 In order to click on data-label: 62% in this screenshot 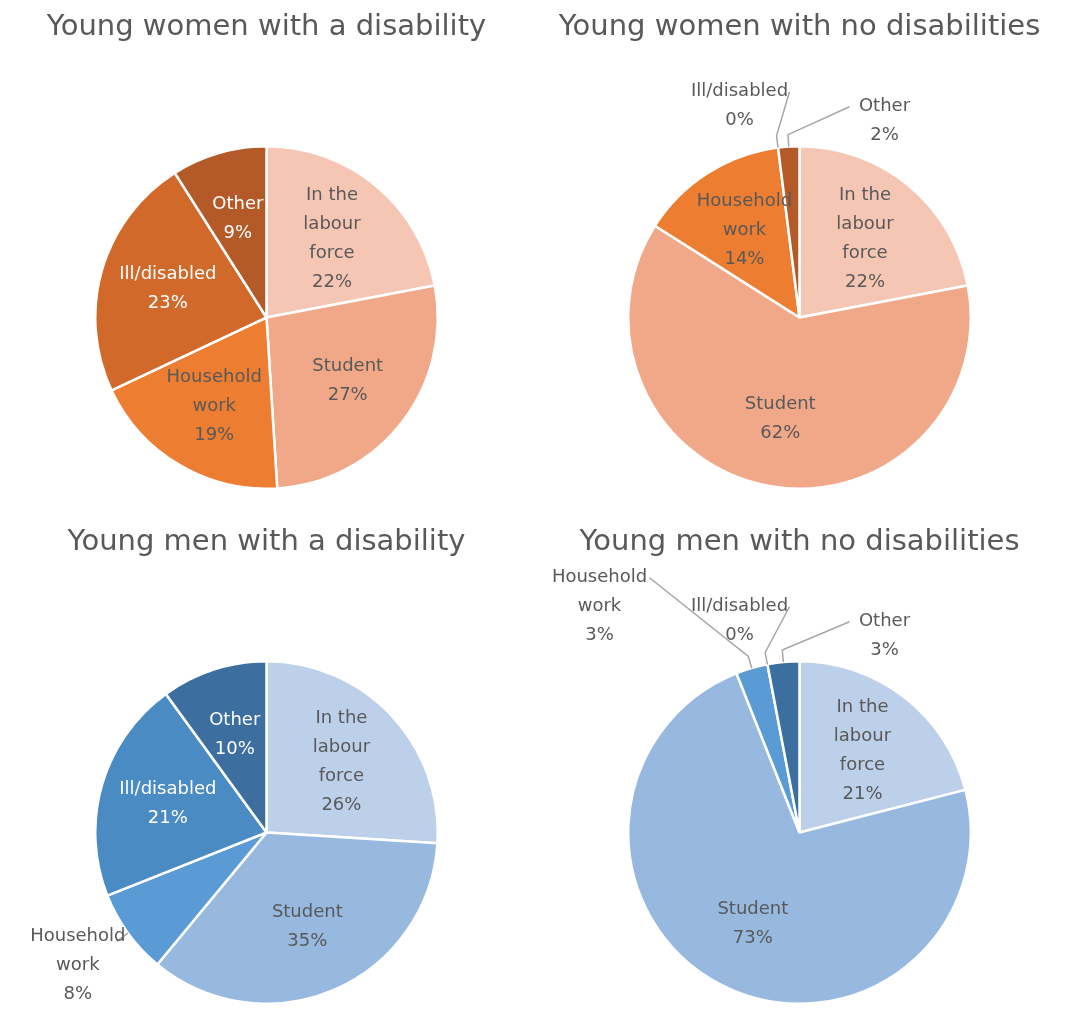, I will do `click(780, 431)`.